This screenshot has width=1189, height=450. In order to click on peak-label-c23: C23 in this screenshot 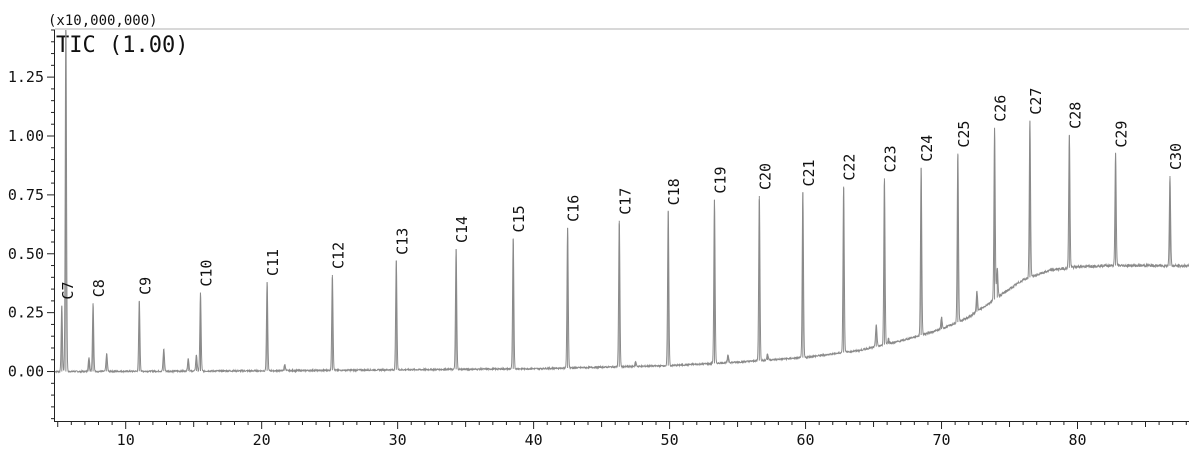, I will do `click(890, 158)`.